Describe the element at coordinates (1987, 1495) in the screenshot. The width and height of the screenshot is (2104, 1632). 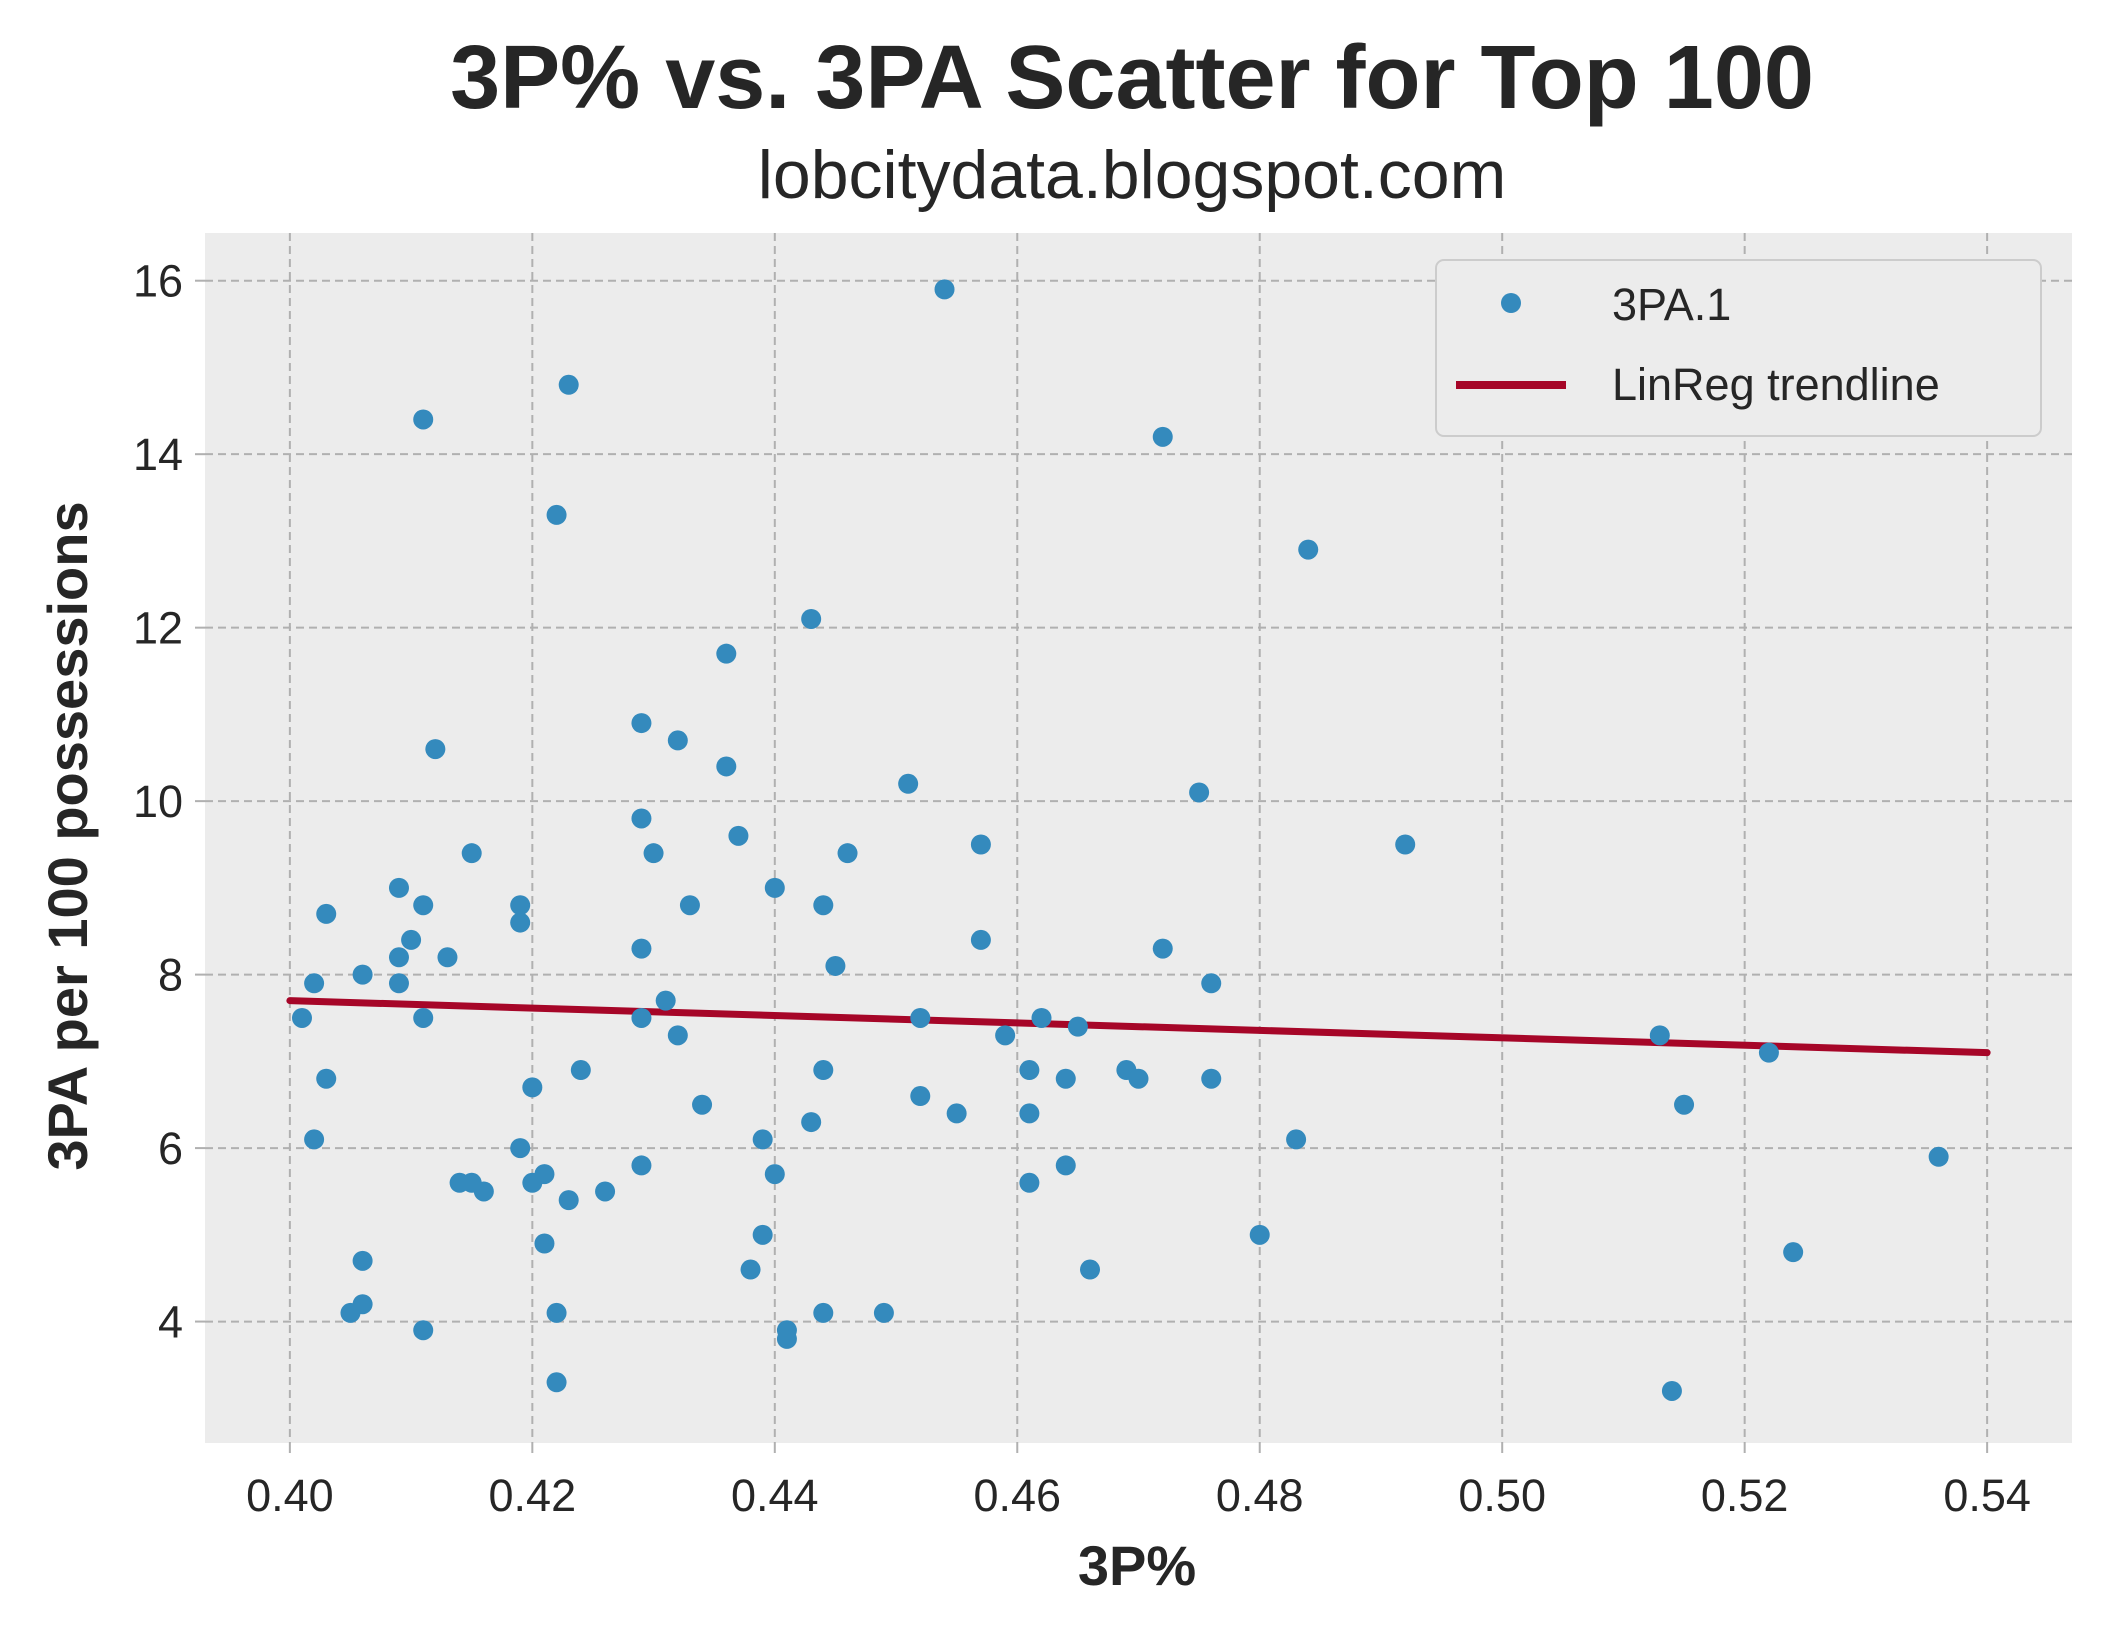
I see `x-tick-label: 0.54` at that location.